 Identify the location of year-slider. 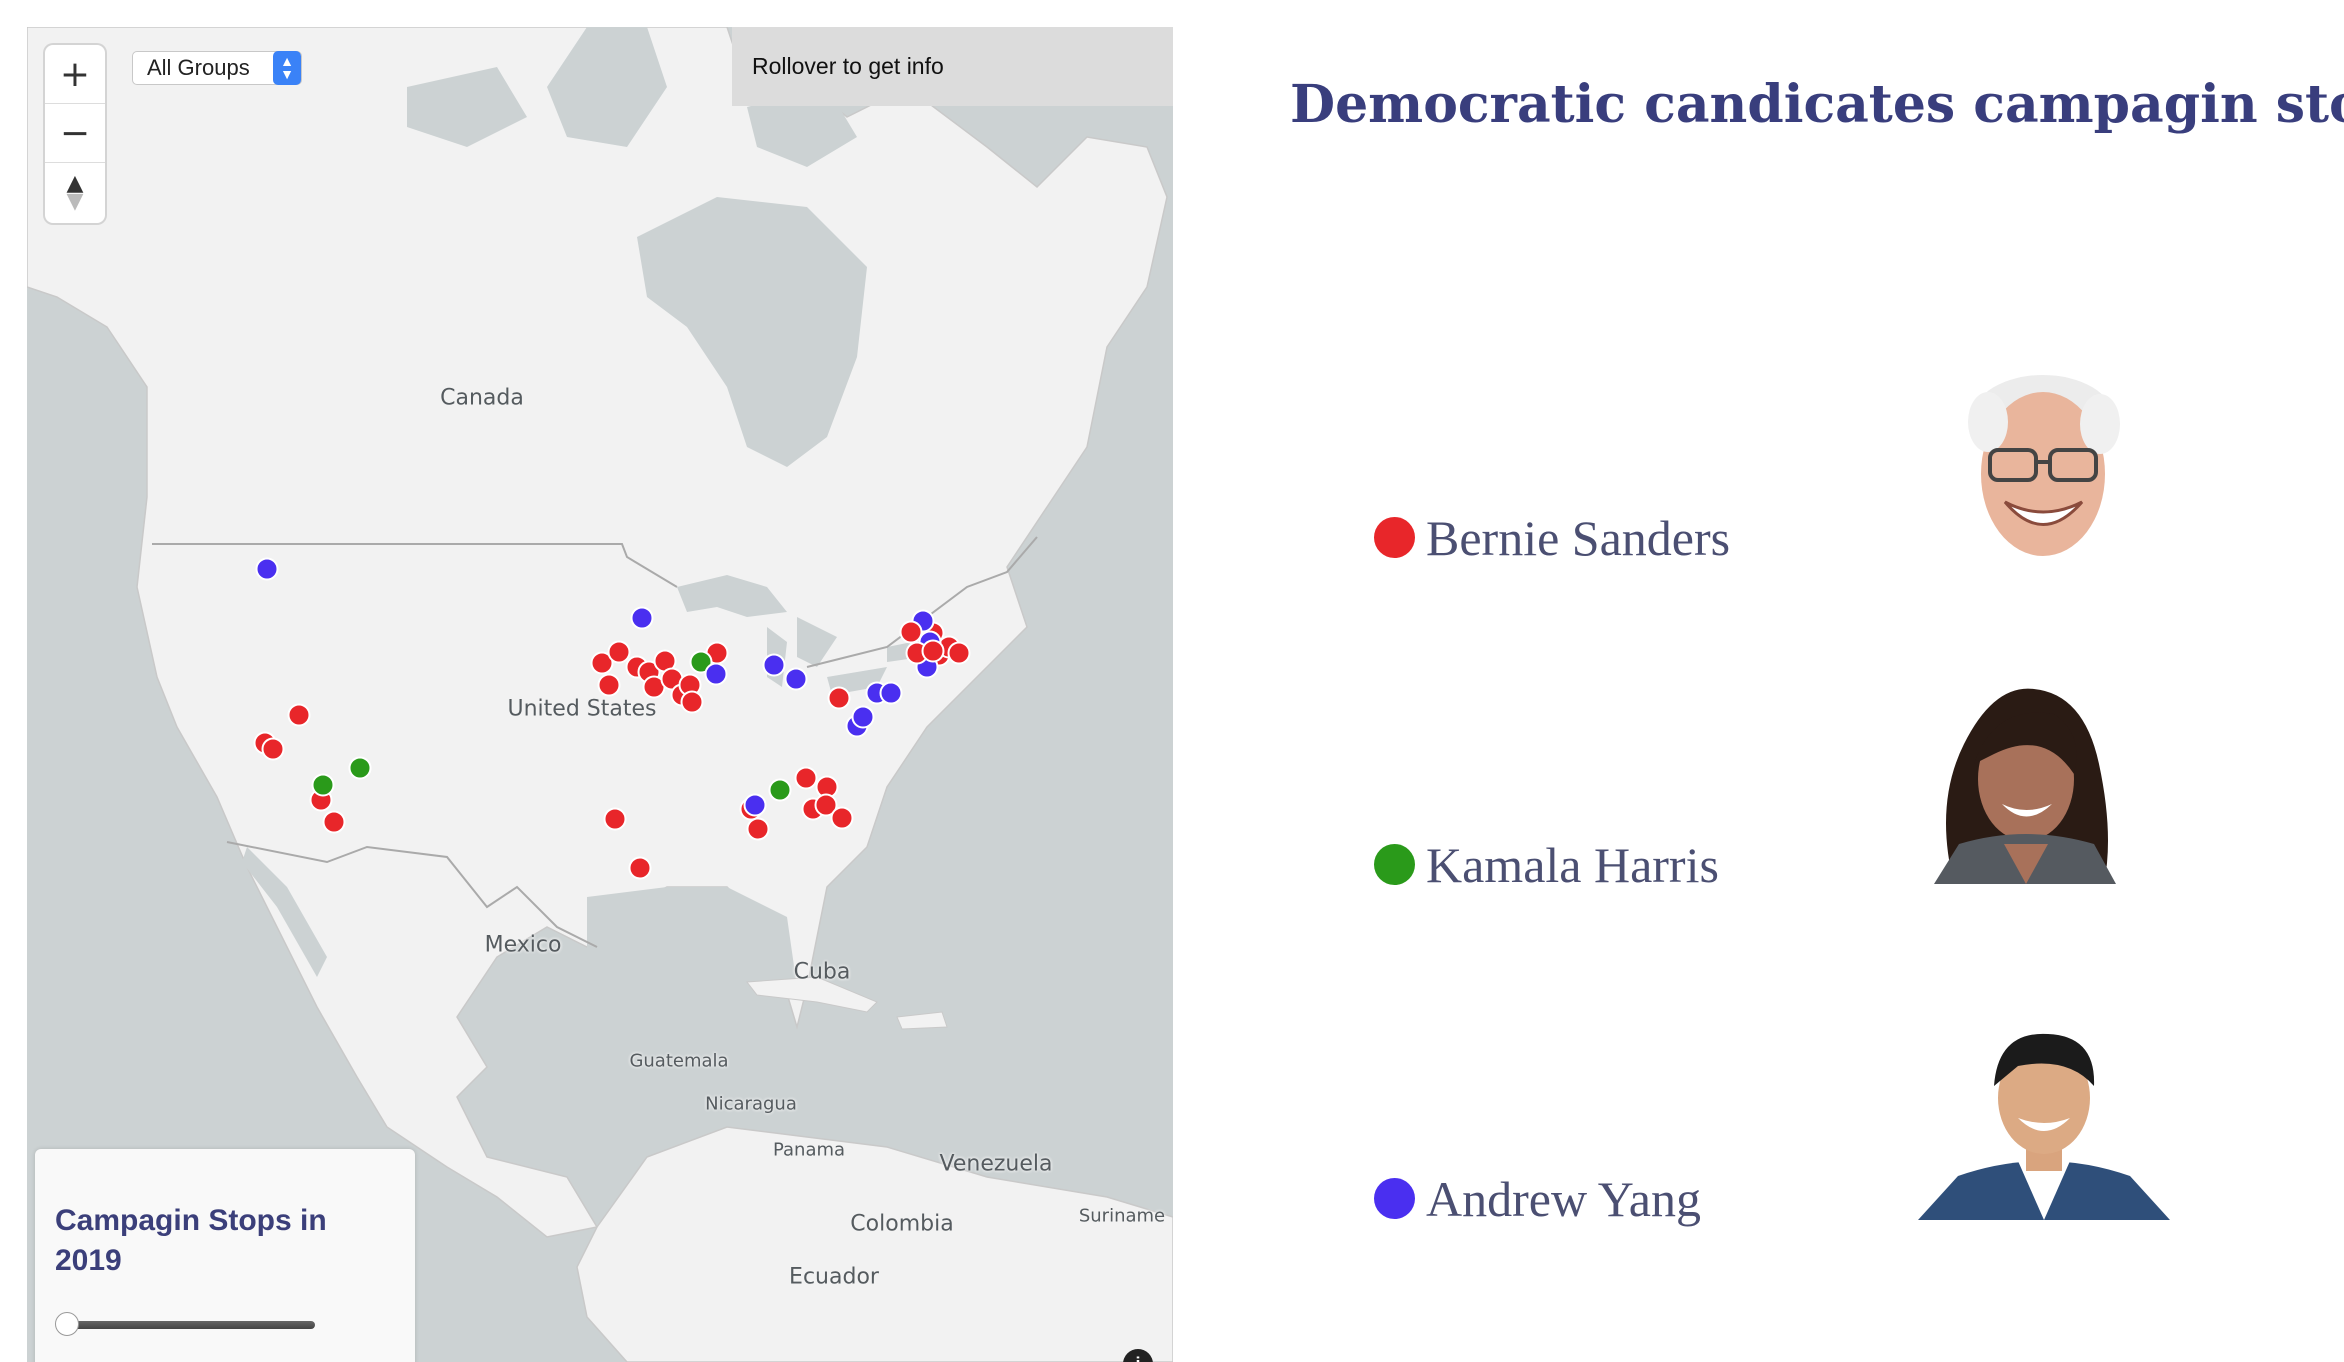
(187, 1325).